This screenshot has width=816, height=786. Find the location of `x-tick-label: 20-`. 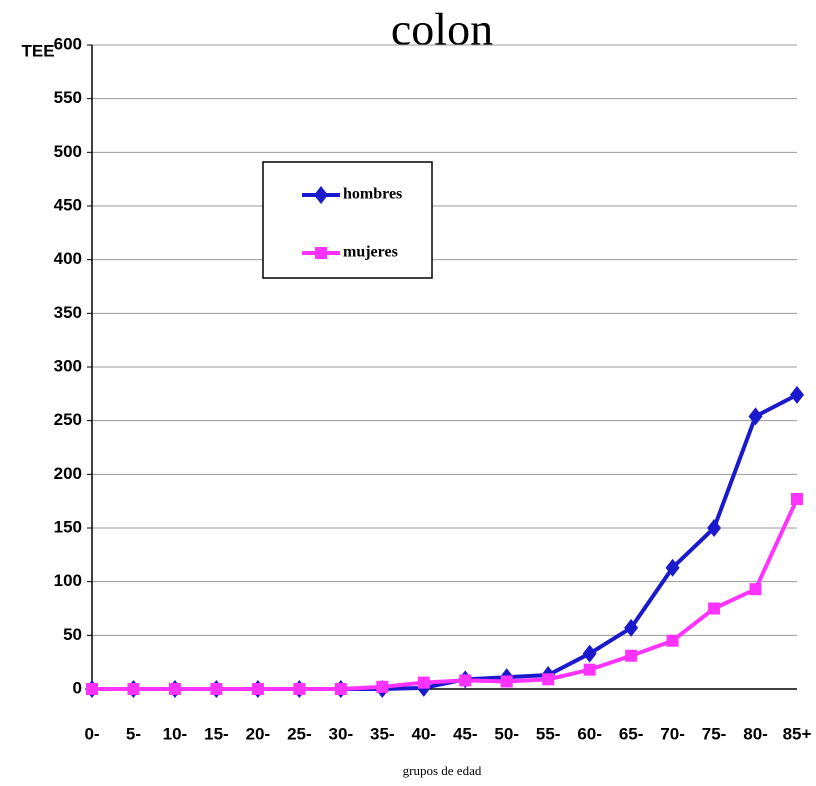

x-tick-label: 20- is located at coordinates (258, 733).